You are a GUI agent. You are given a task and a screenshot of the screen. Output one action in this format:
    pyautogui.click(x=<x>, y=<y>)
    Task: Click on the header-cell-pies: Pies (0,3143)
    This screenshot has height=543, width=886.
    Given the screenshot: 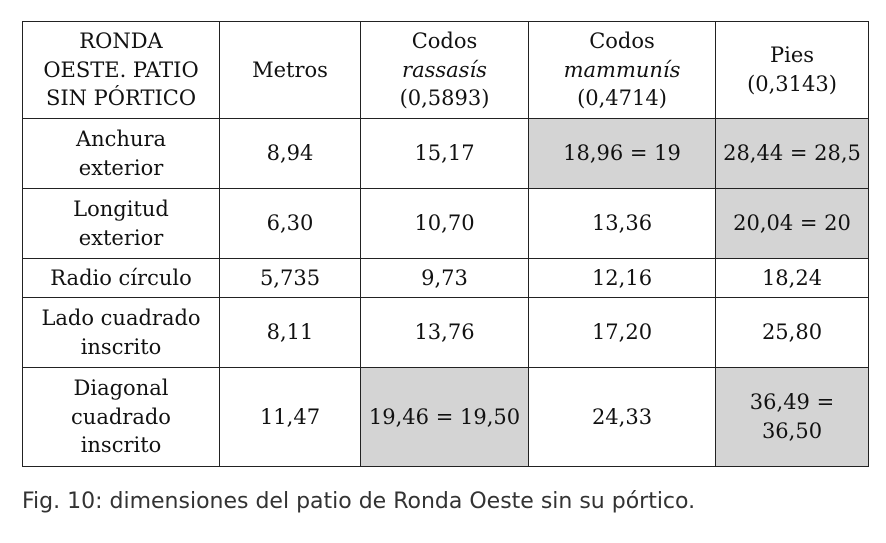 What is the action you would take?
    pyautogui.click(x=792, y=70)
    